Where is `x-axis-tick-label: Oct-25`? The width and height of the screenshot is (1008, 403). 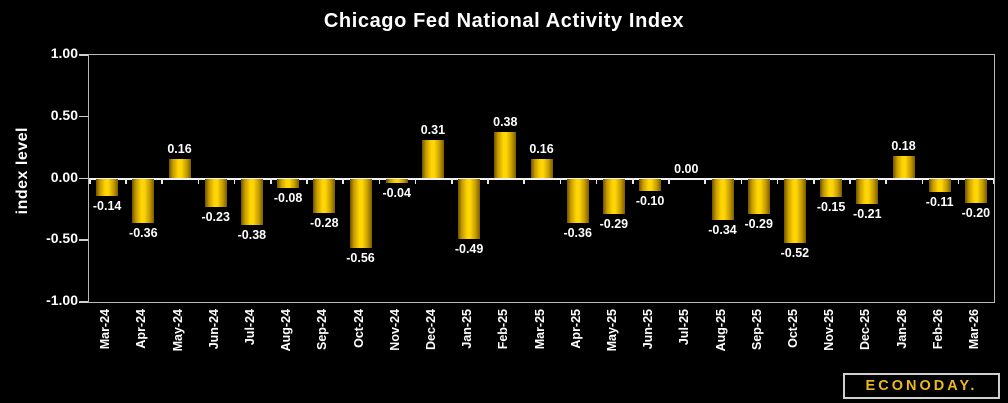
x-axis-tick-label: Oct-25 is located at coordinates (792, 328).